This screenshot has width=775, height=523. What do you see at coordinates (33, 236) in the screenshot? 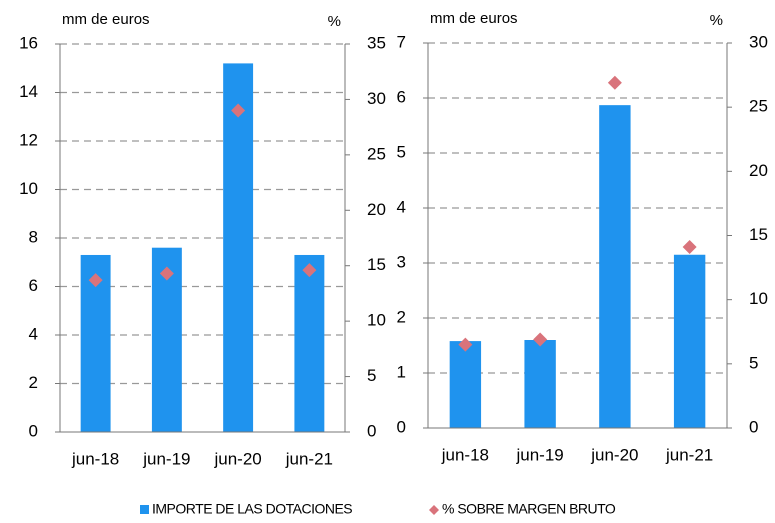
I see `y-tick-label: 8` at bounding box center [33, 236].